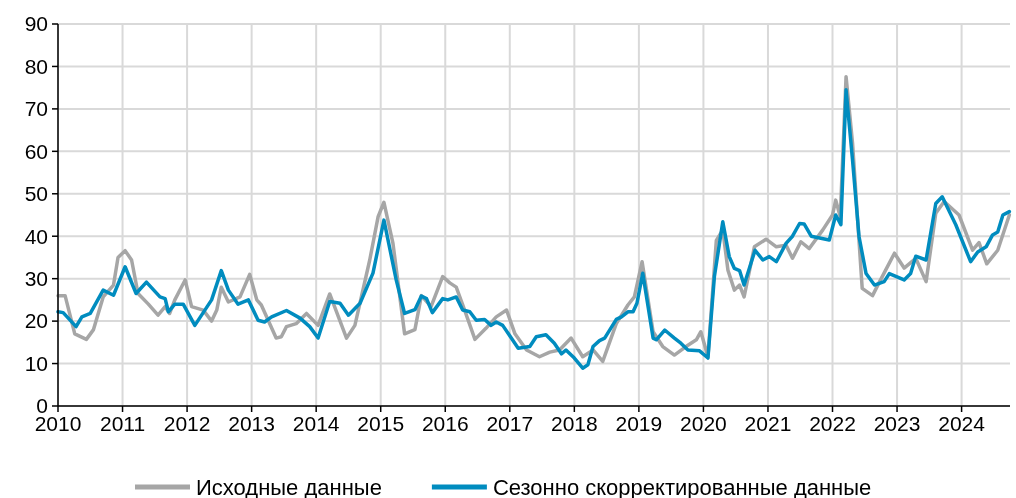 This screenshot has height=498, width=1016. Describe the element at coordinates (316, 423) in the screenshot. I see `x-tick-label: 2014` at that location.